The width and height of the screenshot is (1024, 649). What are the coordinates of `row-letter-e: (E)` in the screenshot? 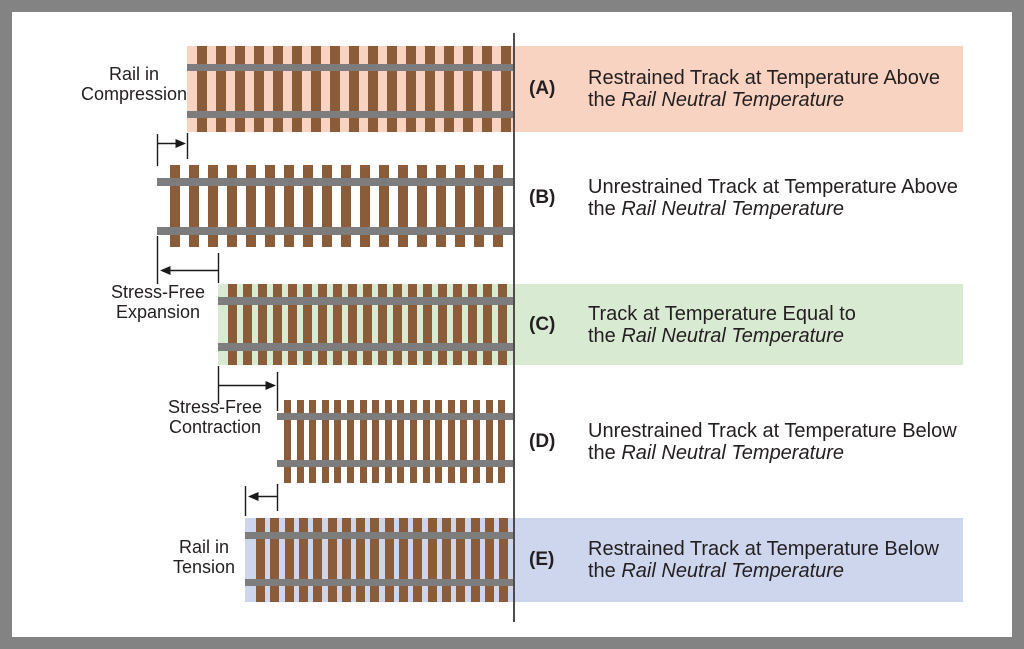 It's located at (542, 559).